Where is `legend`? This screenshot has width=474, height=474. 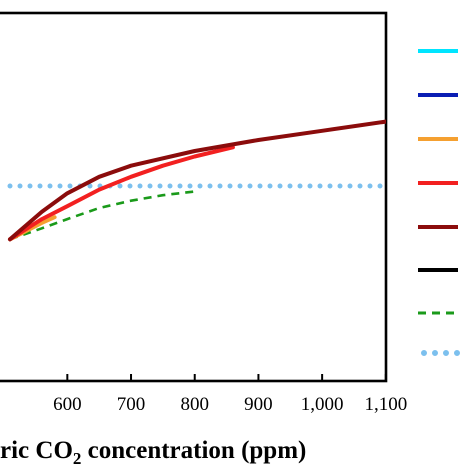 legend is located at coordinates (439, 202).